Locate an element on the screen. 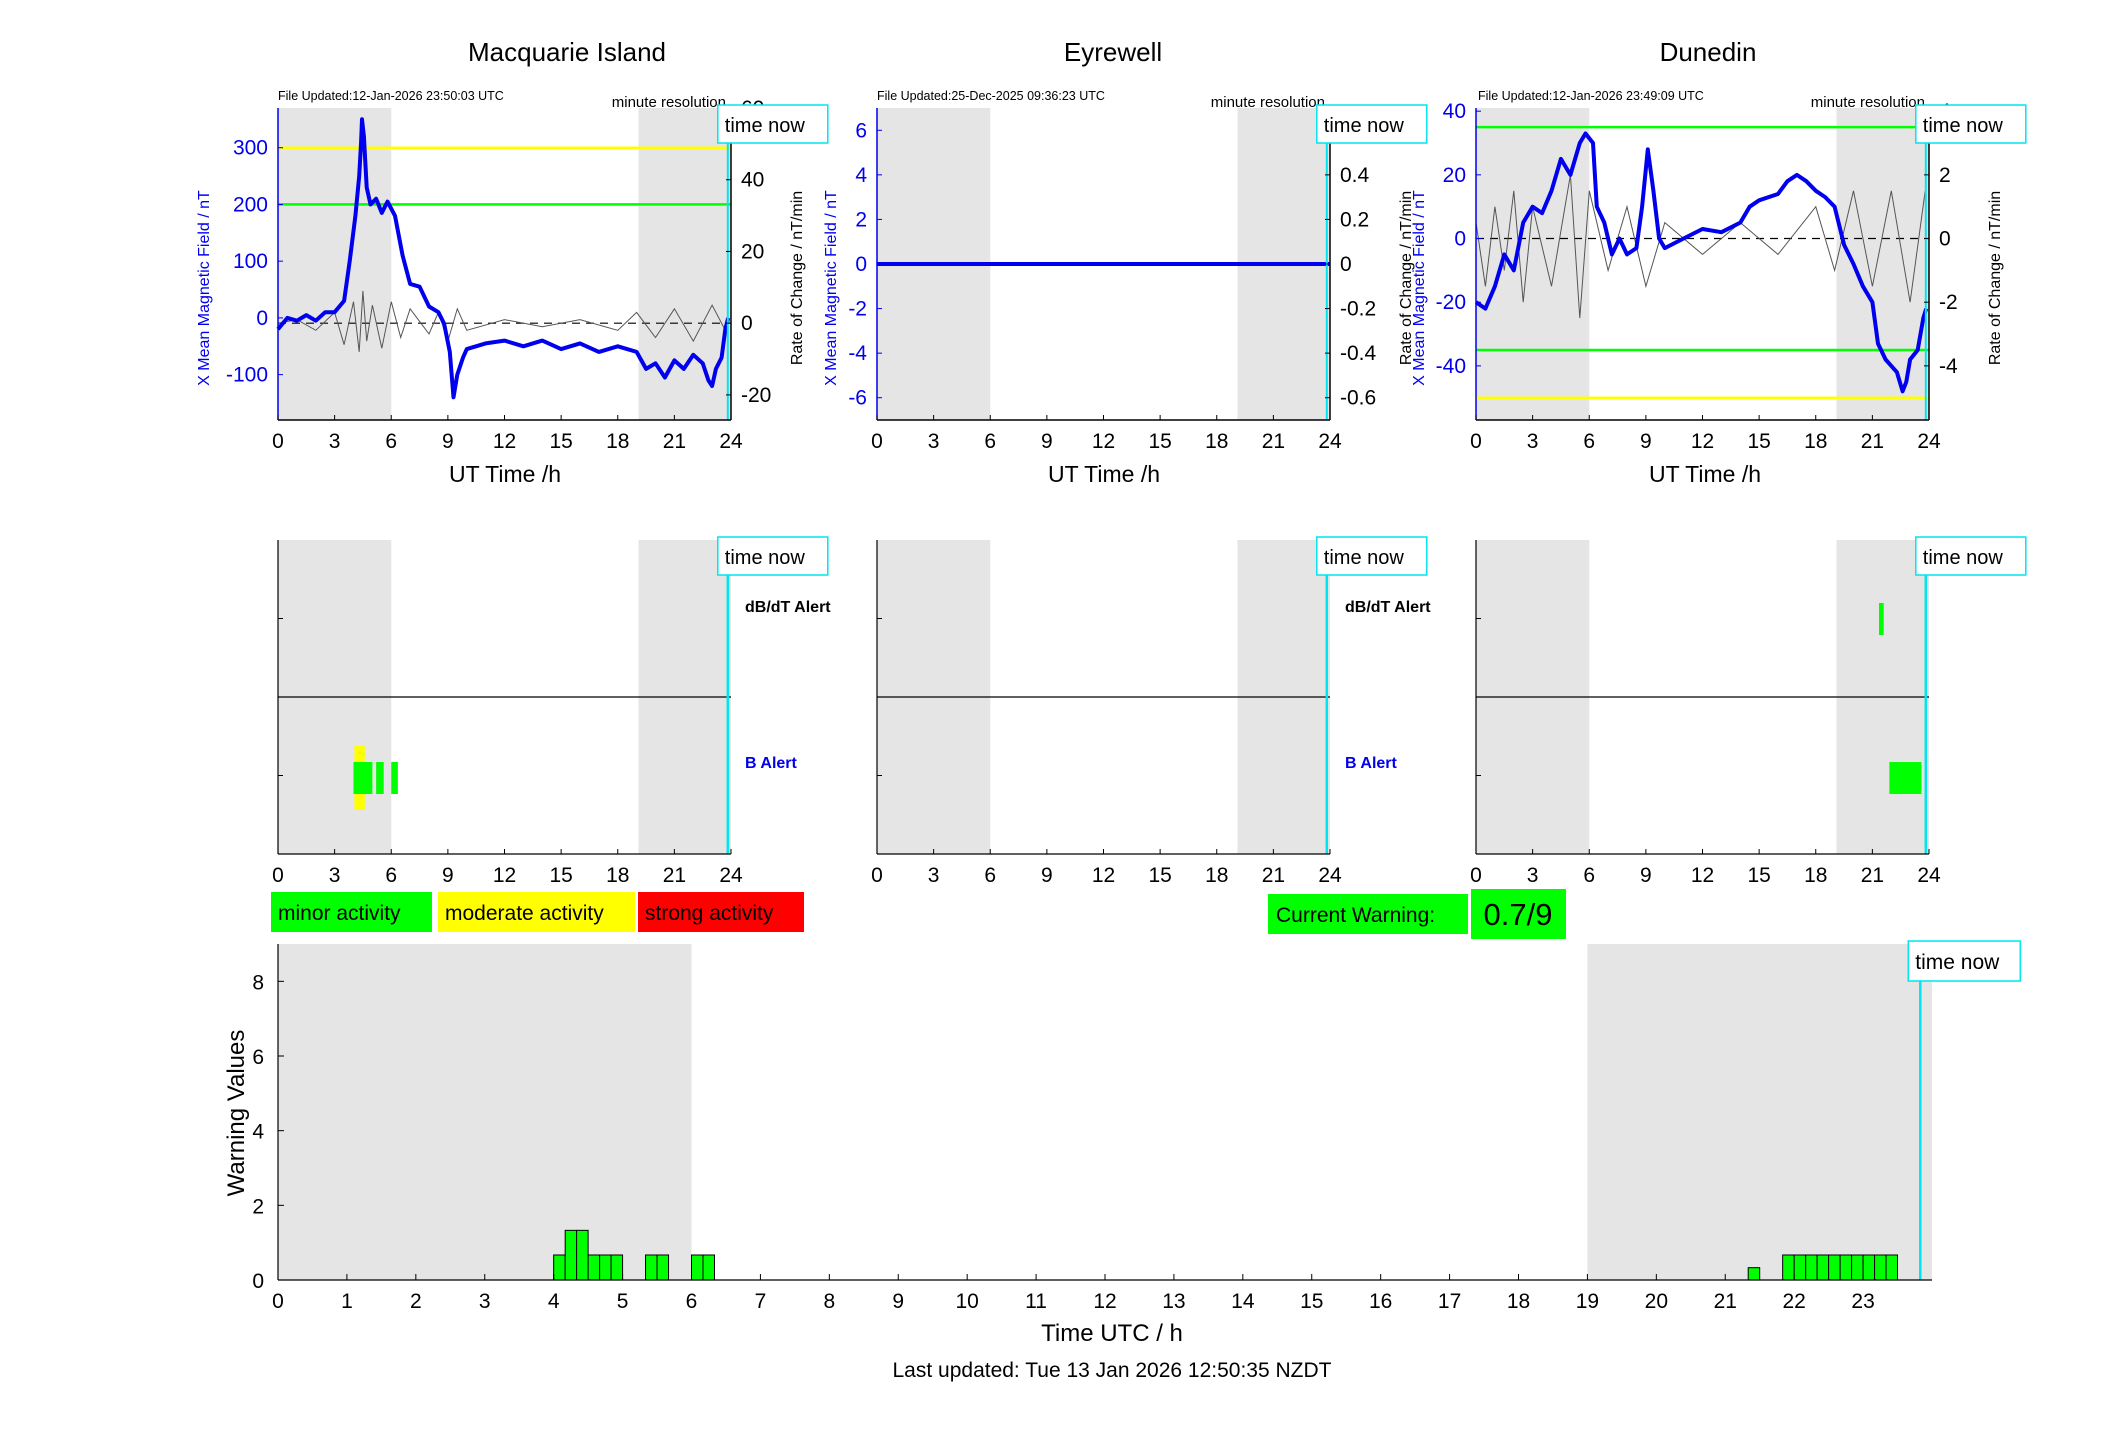 This screenshot has width=2117, height=1437. y-right-tick-label: -0.6 is located at coordinates (1358, 398).